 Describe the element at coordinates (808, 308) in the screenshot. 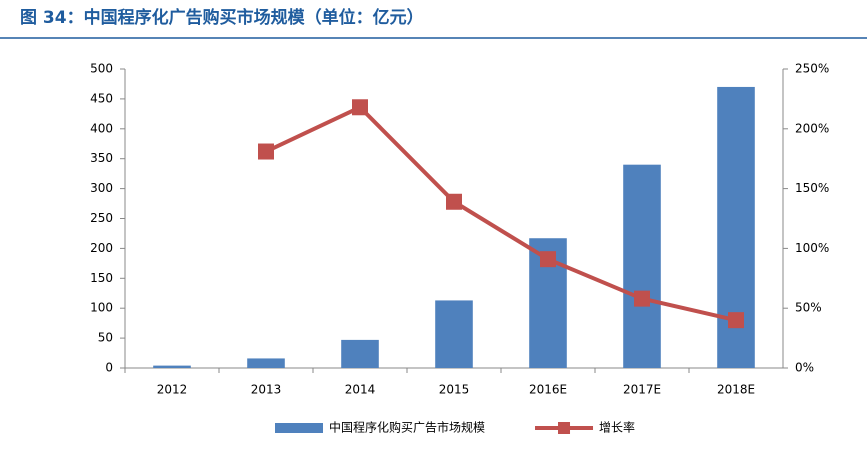

I see `y2-tick-label: 50%` at that location.